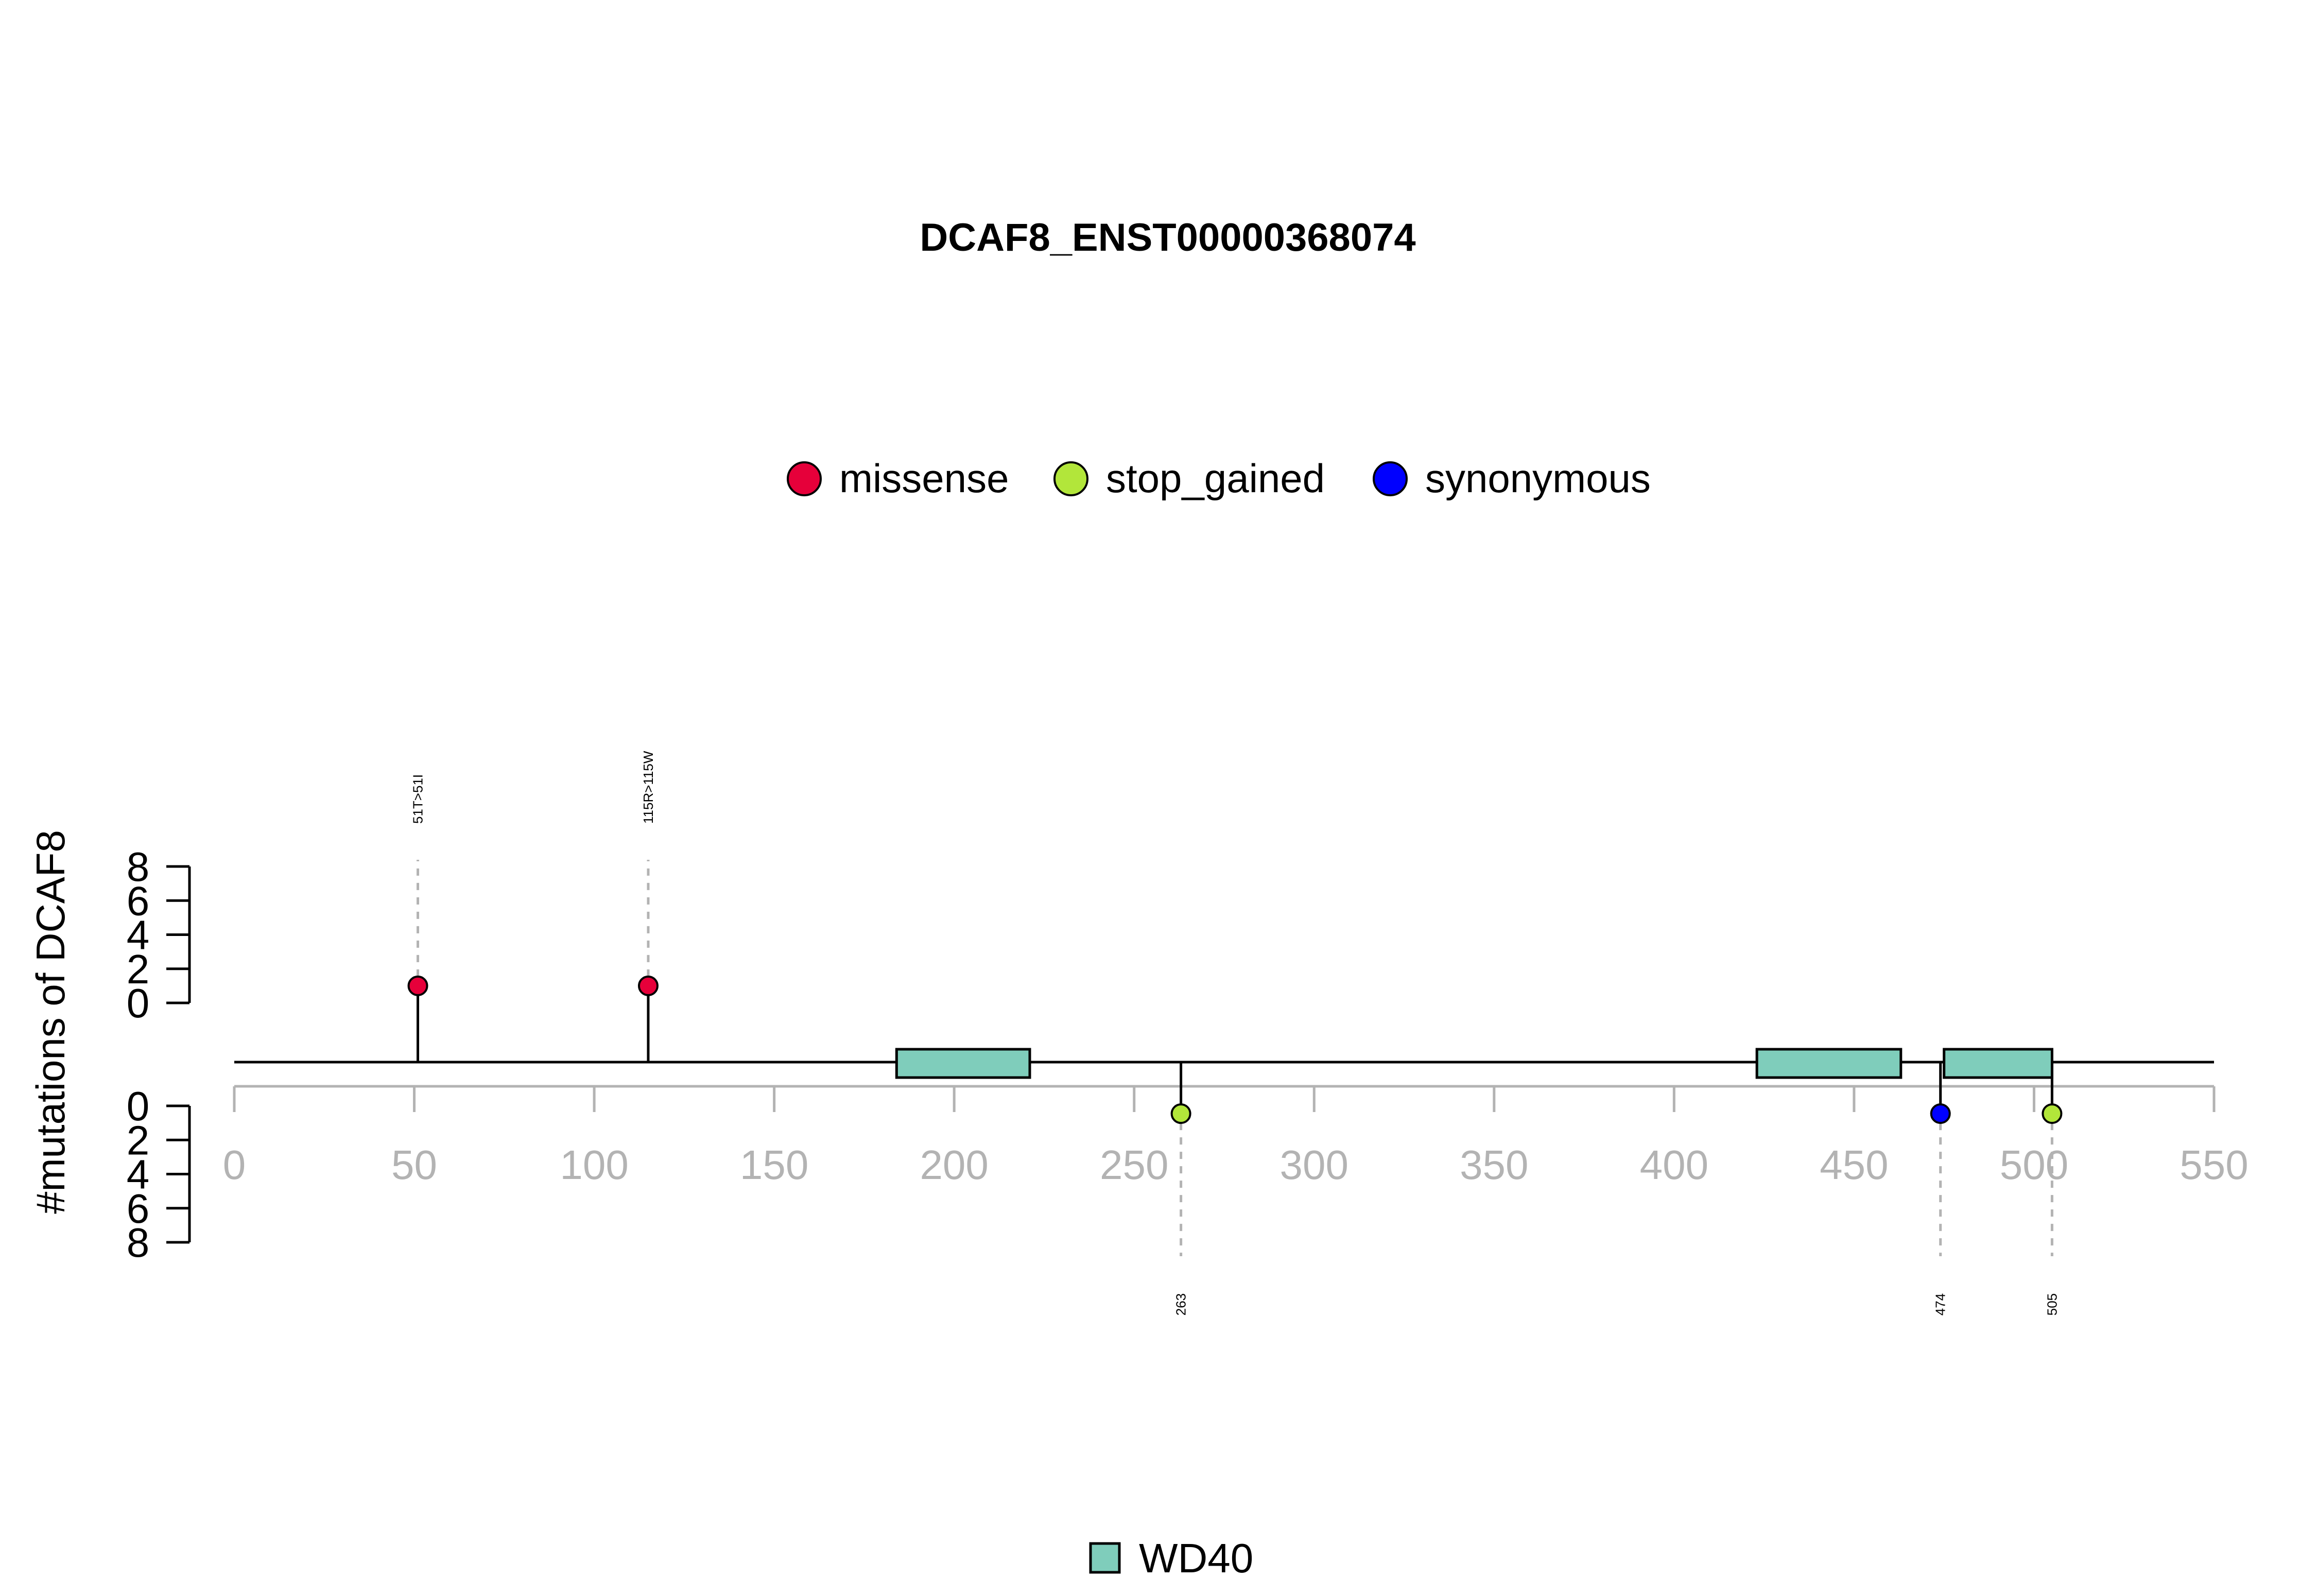 The height and width of the screenshot is (1596, 2317). Describe the element at coordinates (648, 788) in the screenshot. I see `mutation-label: 115R>115W` at that location.